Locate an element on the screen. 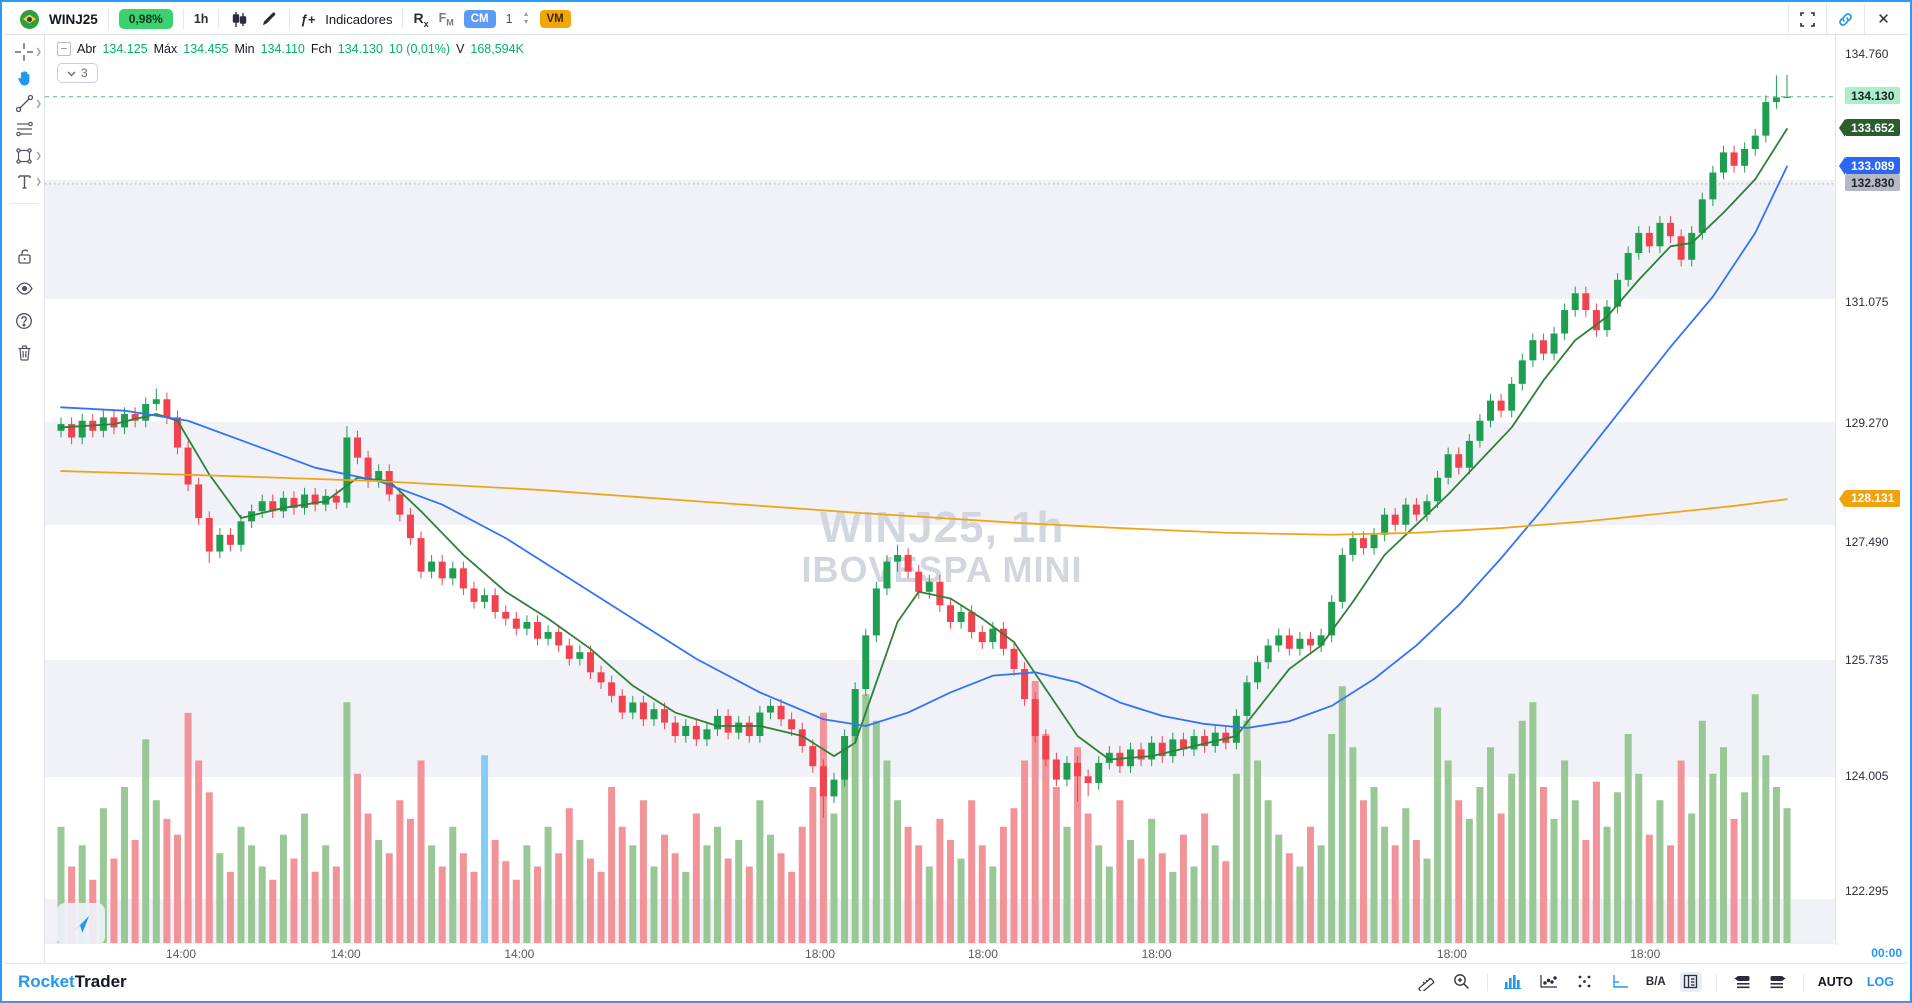 The width and height of the screenshot is (1912, 1003). text-tool: ❯ is located at coordinates (24, 181).